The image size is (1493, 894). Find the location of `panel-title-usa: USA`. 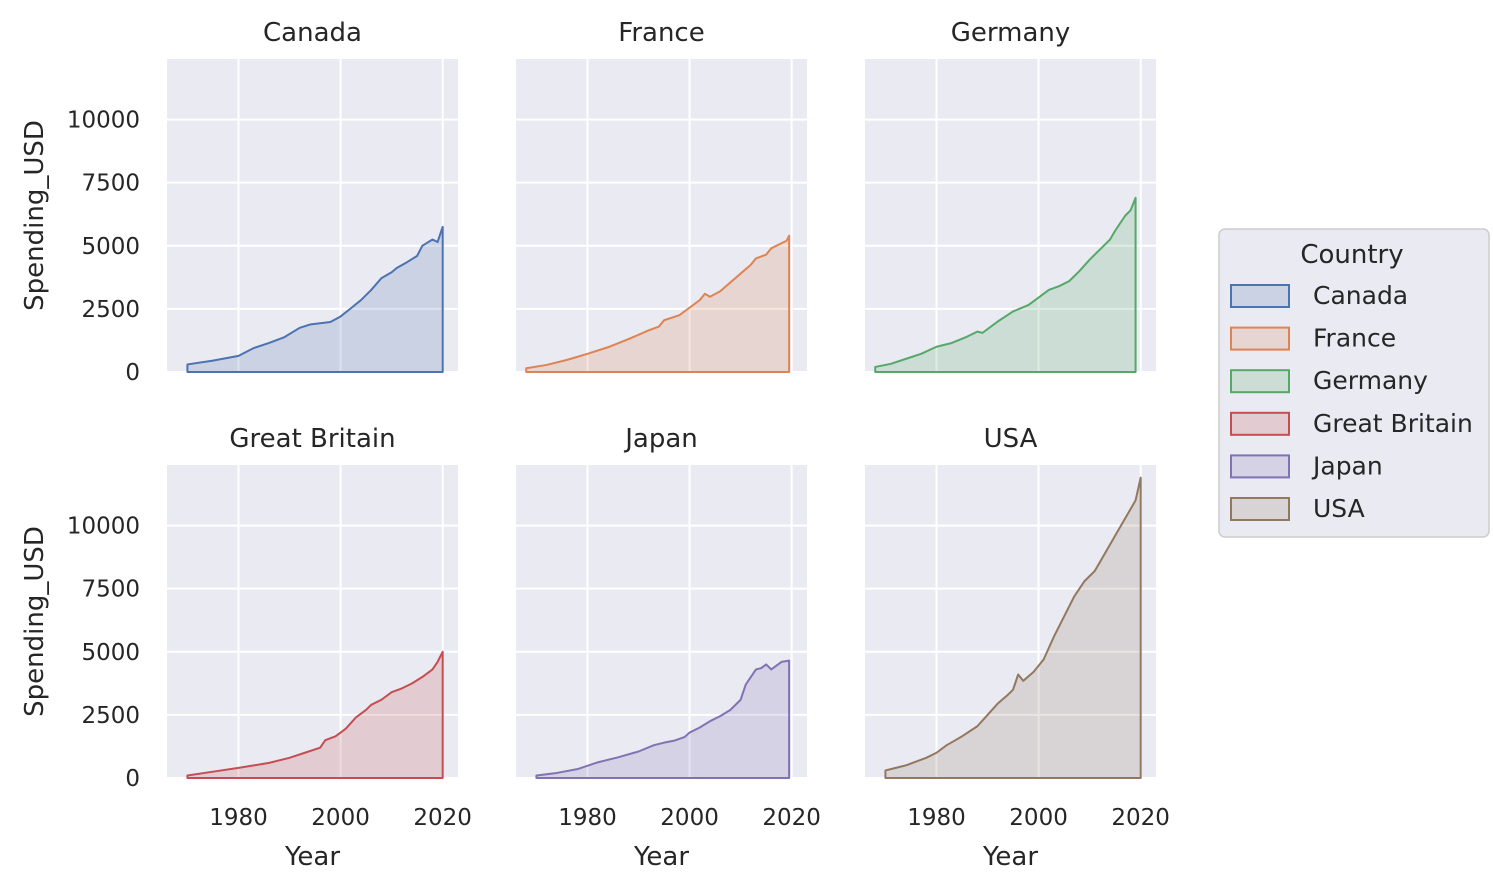

panel-title-usa: USA is located at coordinates (1011, 439).